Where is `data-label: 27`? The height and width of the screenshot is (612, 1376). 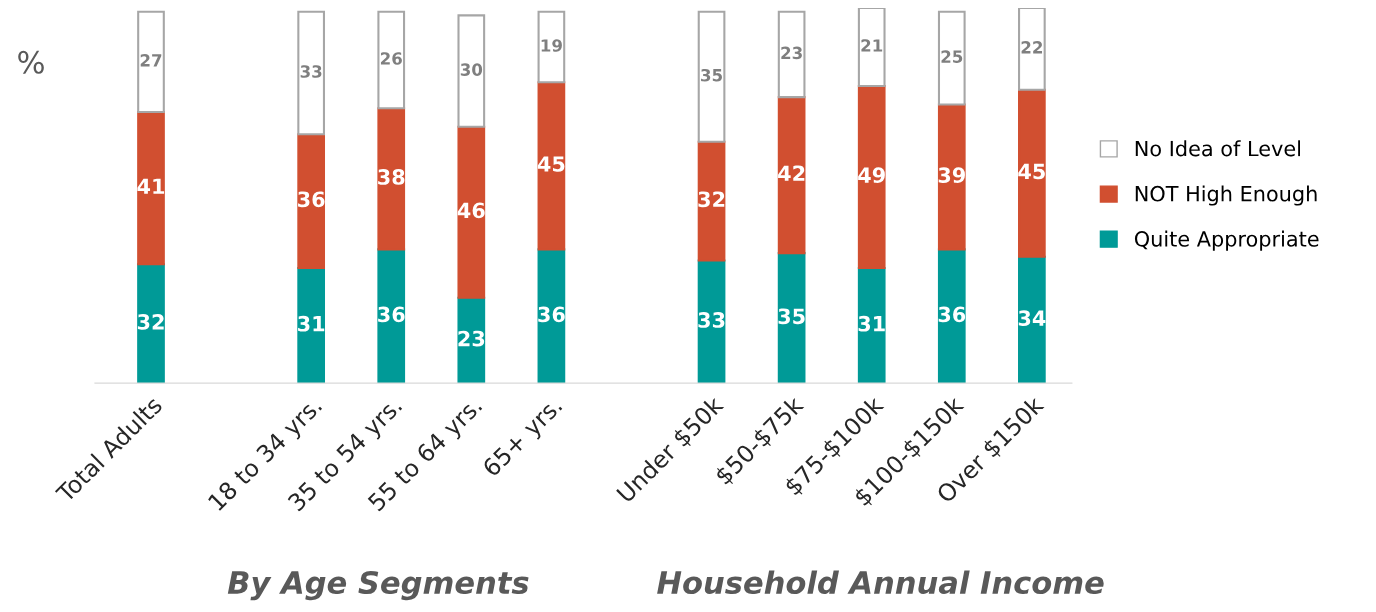 data-label: 27 is located at coordinates (151, 60).